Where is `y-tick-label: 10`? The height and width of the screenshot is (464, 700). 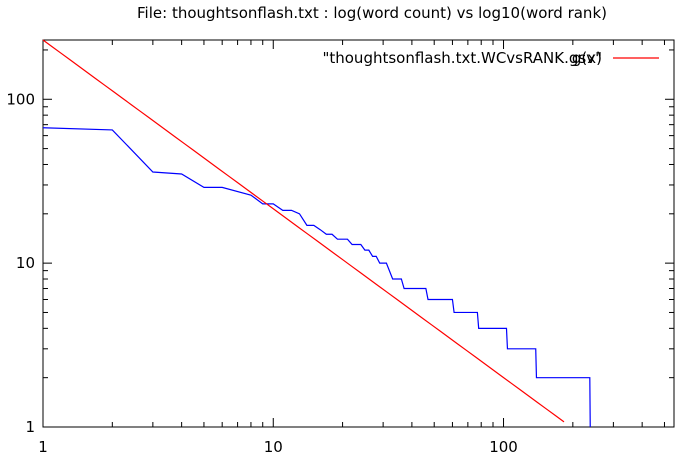
y-tick-label: 10 is located at coordinates (25, 263).